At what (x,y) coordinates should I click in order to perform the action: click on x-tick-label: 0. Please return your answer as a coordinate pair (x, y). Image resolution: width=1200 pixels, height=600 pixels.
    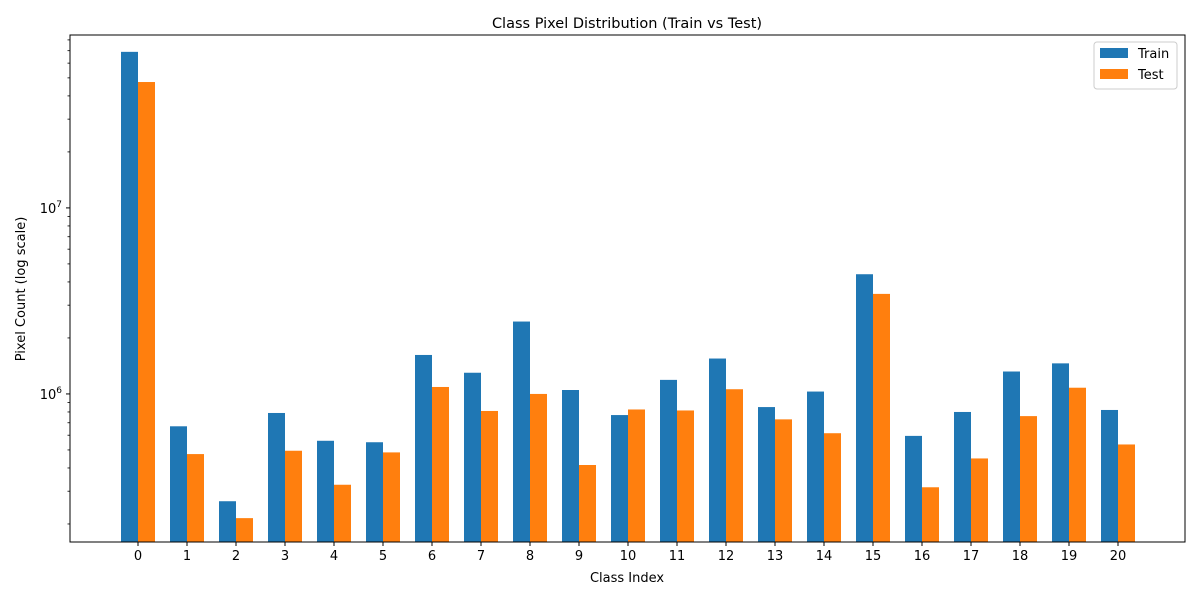
    Looking at the image, I should click on (138, 556).